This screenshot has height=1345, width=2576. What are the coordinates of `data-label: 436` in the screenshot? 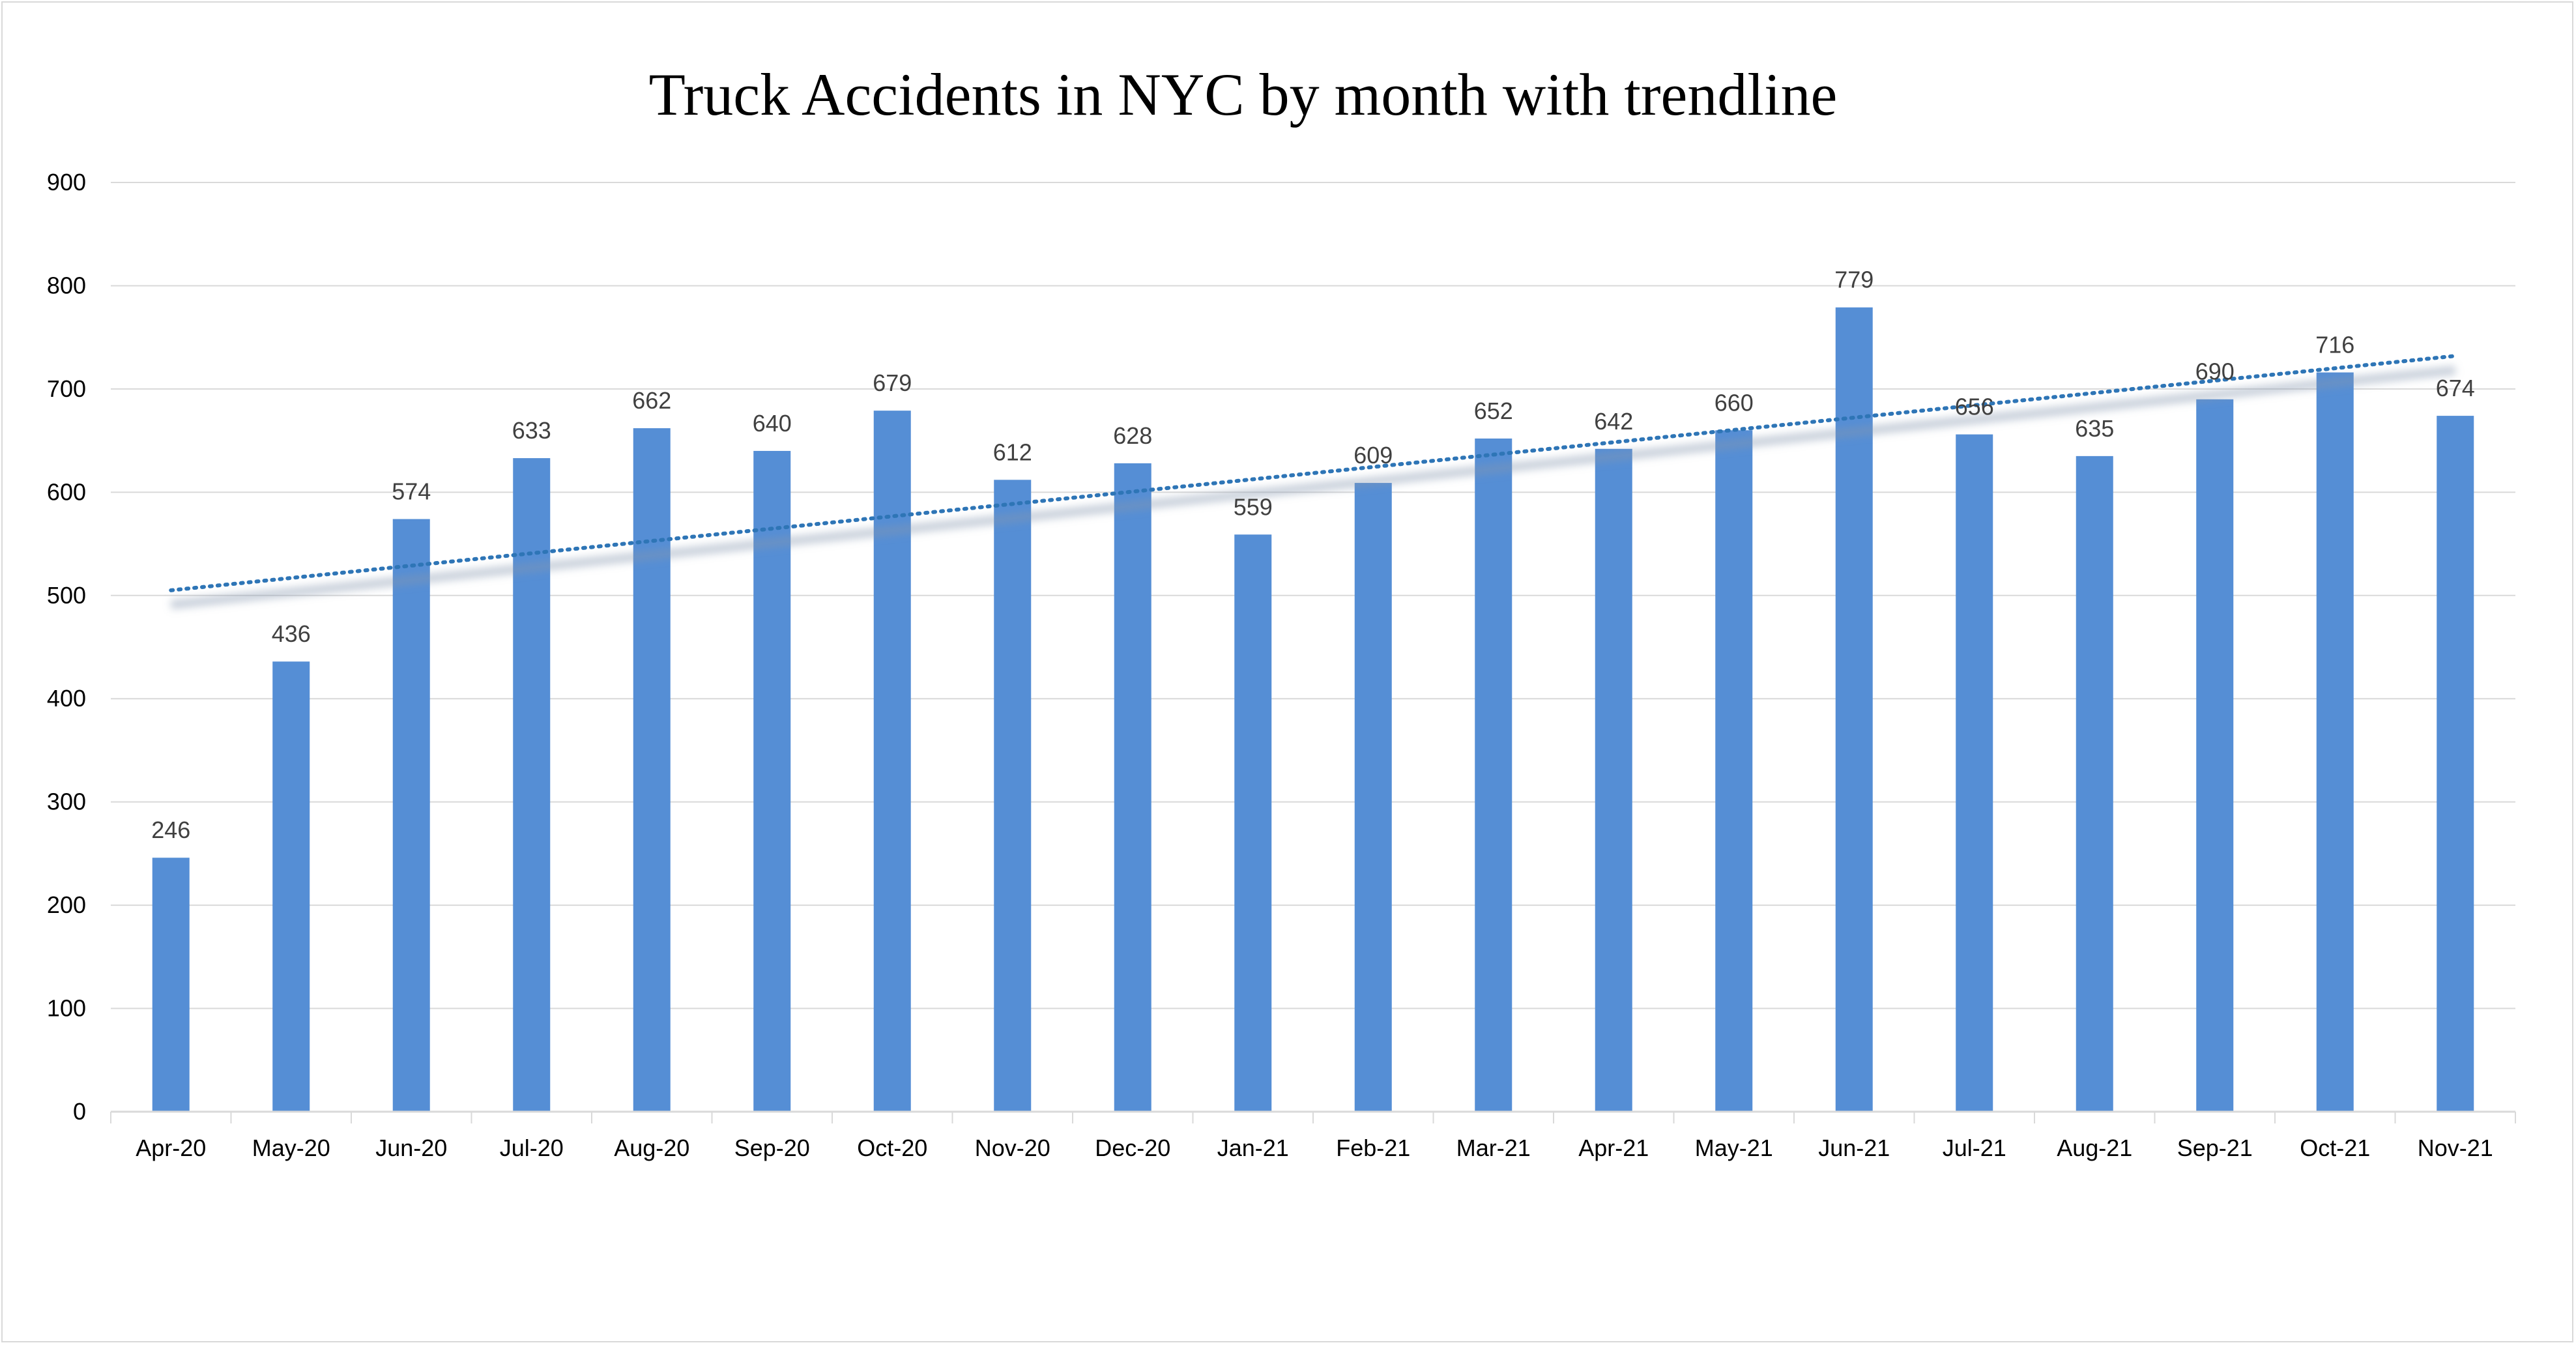 It's located at (291, 633).